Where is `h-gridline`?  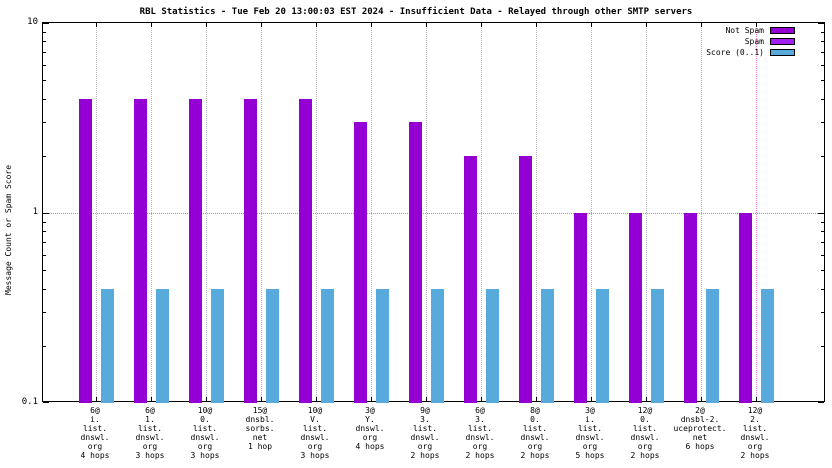 h-gridline is located at coordinates (433, 213).